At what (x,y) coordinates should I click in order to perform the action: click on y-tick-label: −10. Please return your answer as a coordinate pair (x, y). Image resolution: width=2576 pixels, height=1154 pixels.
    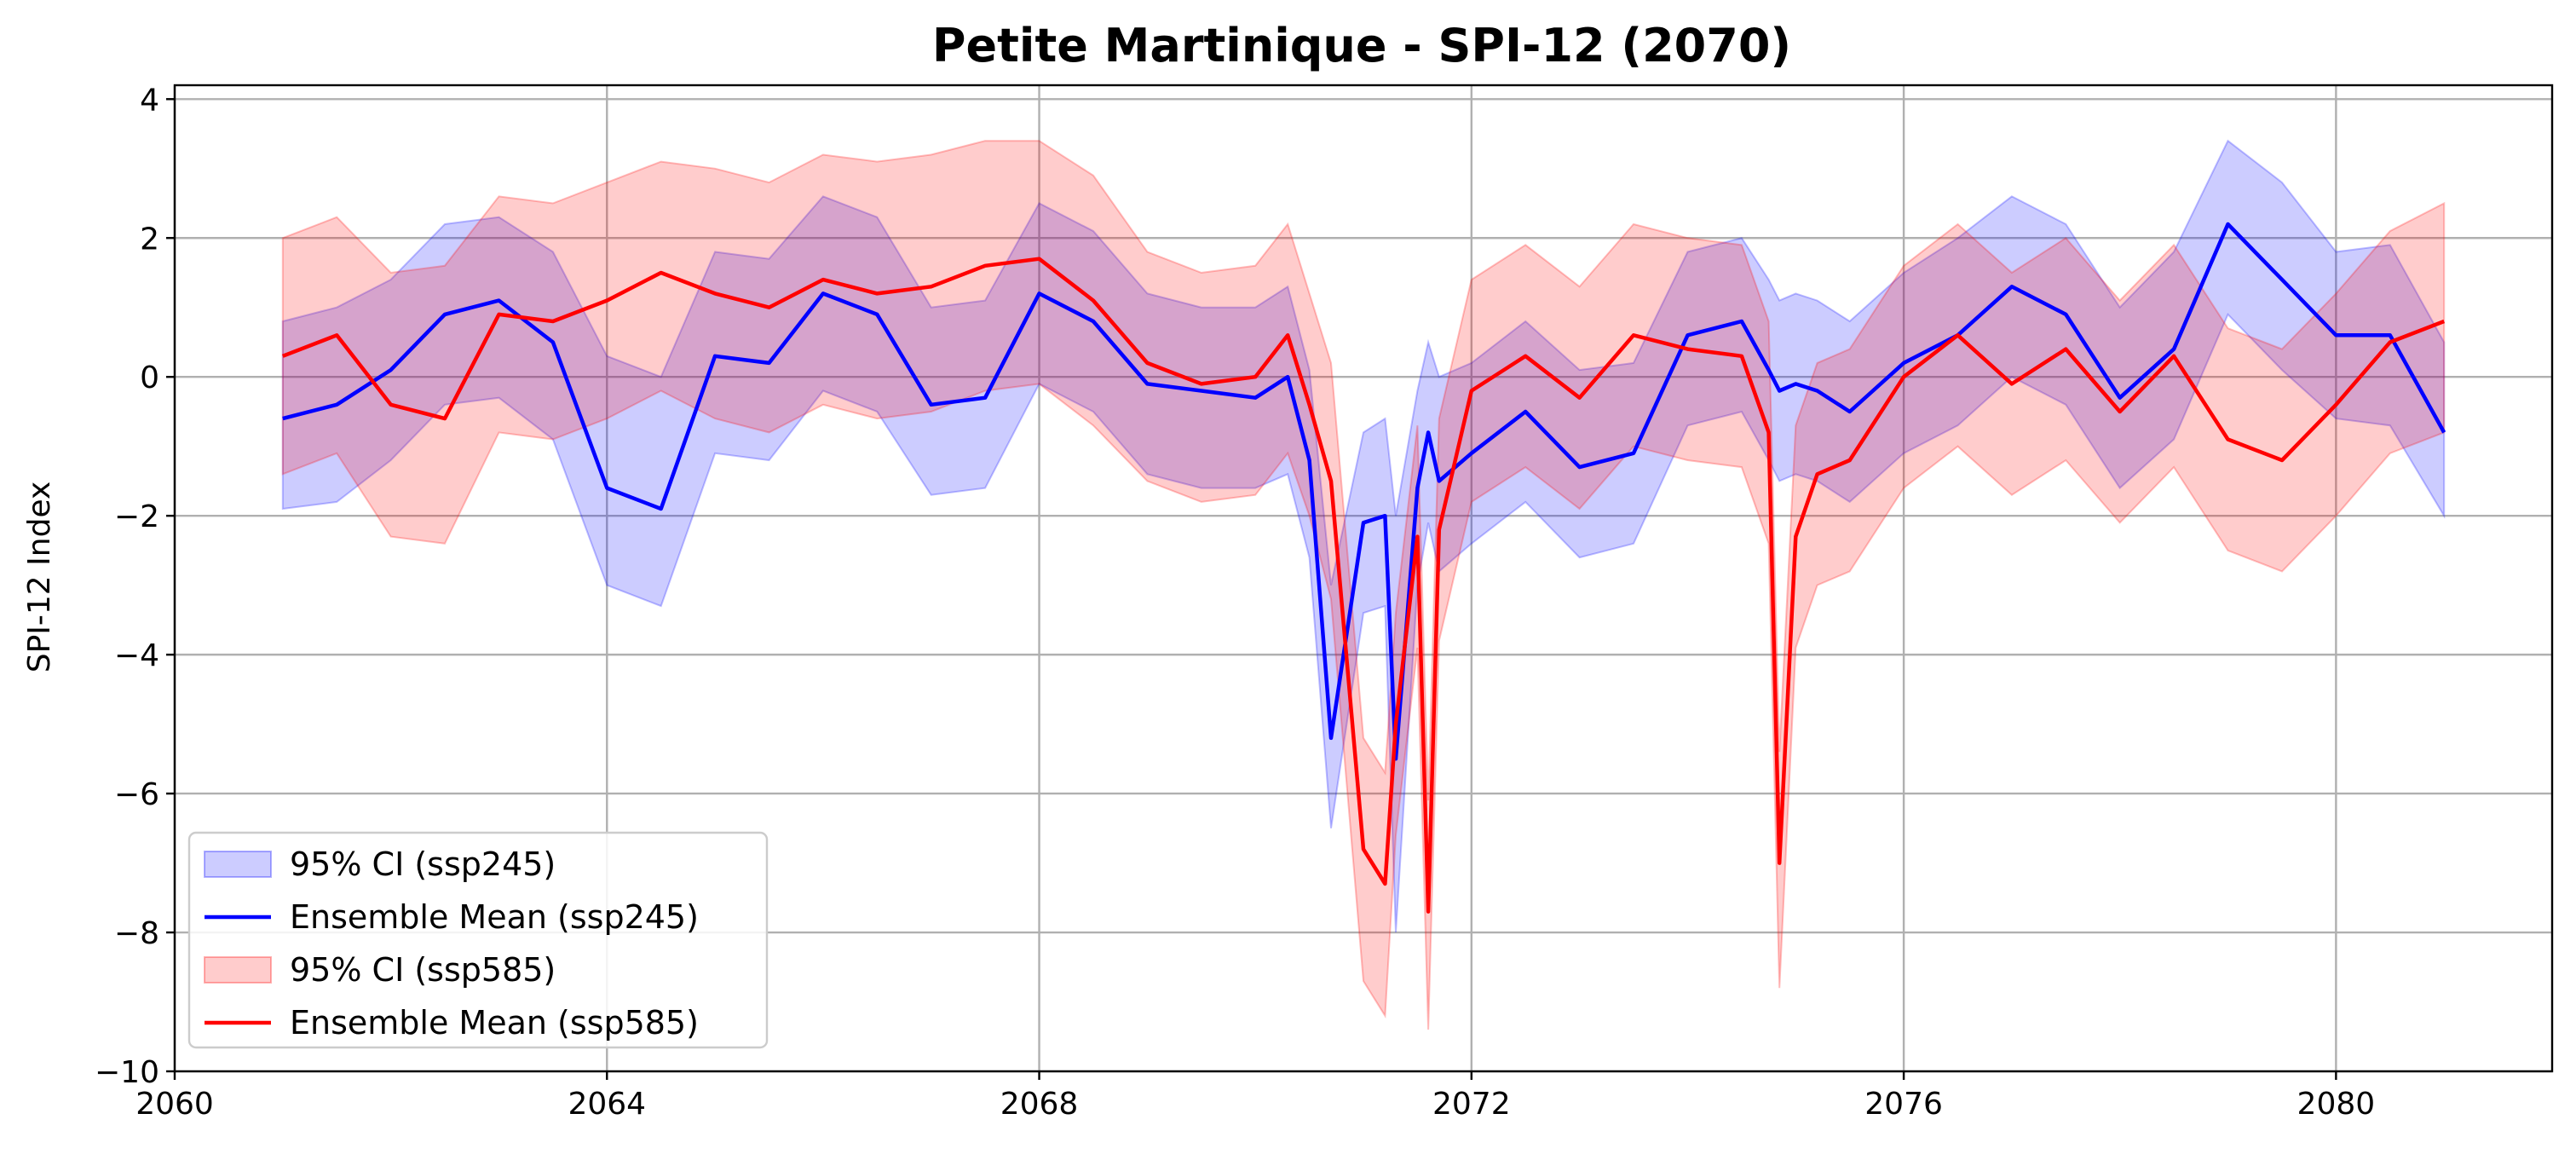
    Looking at the image, I should click on (127, 1072).